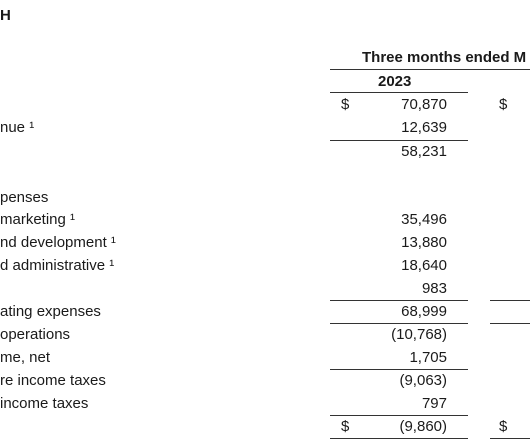 This screenshot has width=530, height=442. I want to click on year-rule, so click(399, 92).